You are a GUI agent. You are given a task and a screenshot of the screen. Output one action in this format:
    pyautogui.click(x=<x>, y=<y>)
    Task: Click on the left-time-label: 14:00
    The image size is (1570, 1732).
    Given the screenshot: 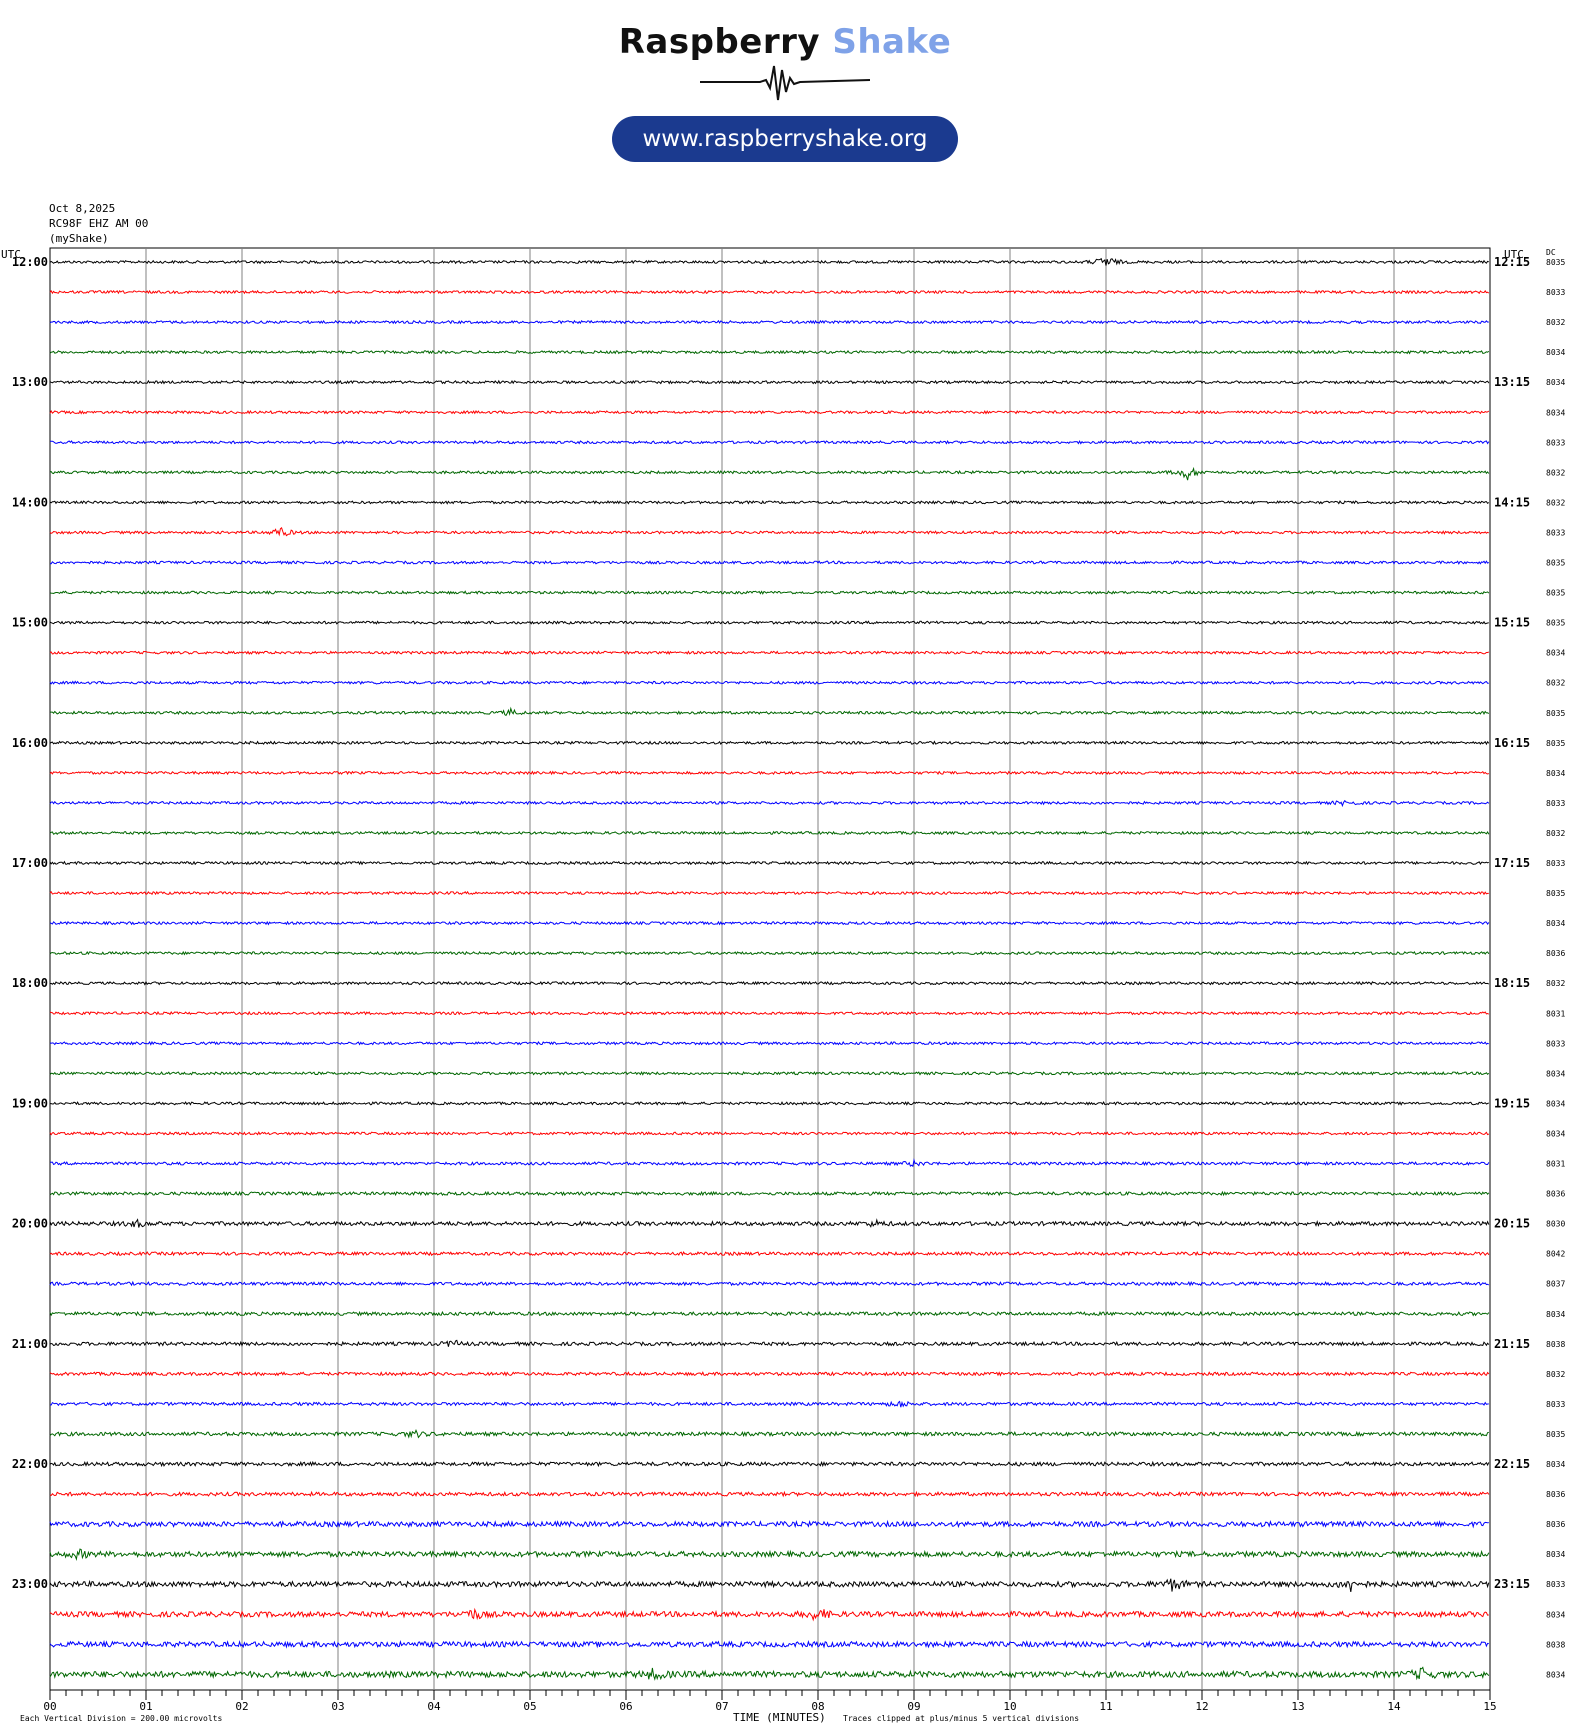 What is the action you would take?
    pyautogui.click(x=30, y=502)
    